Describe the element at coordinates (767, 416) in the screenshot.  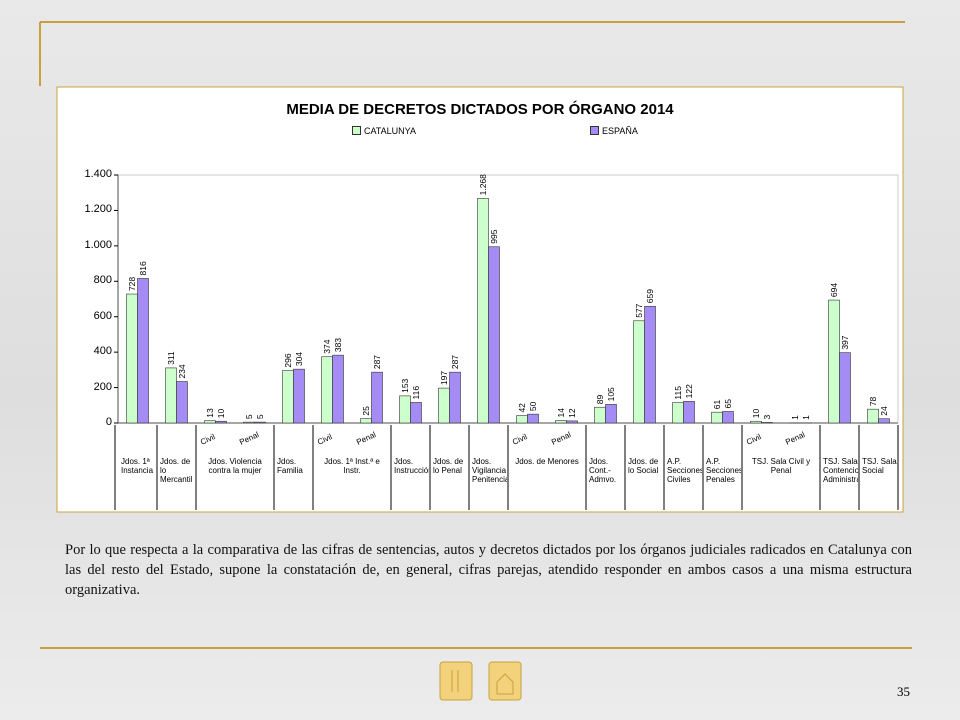
I see `value-label: 3` at that location.